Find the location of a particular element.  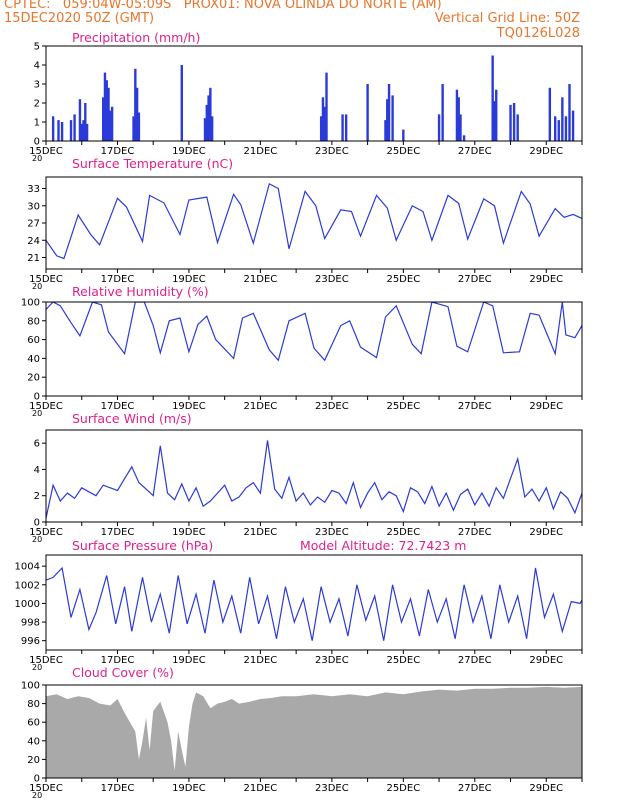

y-tick-label: 27 is located at coordinates (33, 224).